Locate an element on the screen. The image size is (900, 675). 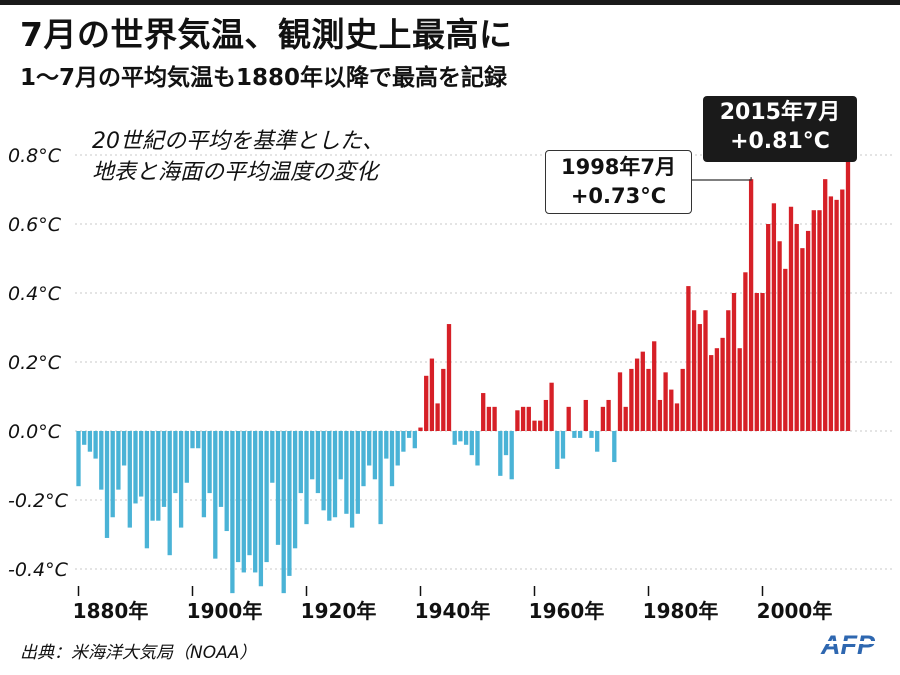
bar-1968 is located at coordinates (580, 434).